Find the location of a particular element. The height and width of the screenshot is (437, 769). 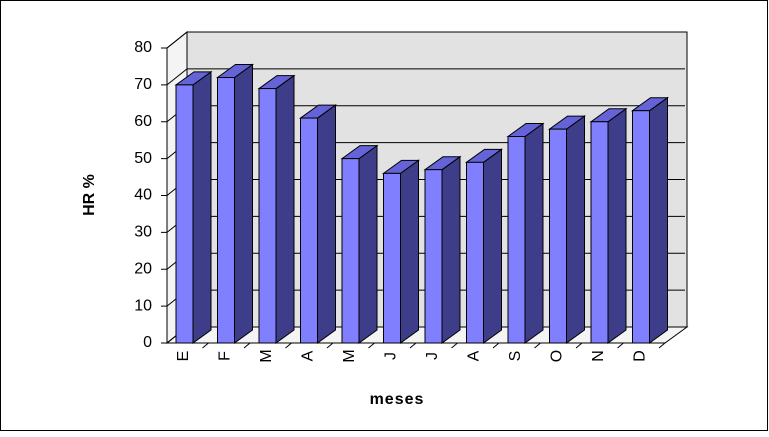

y-axis-label: HR % is located at coordinates (89, 195).